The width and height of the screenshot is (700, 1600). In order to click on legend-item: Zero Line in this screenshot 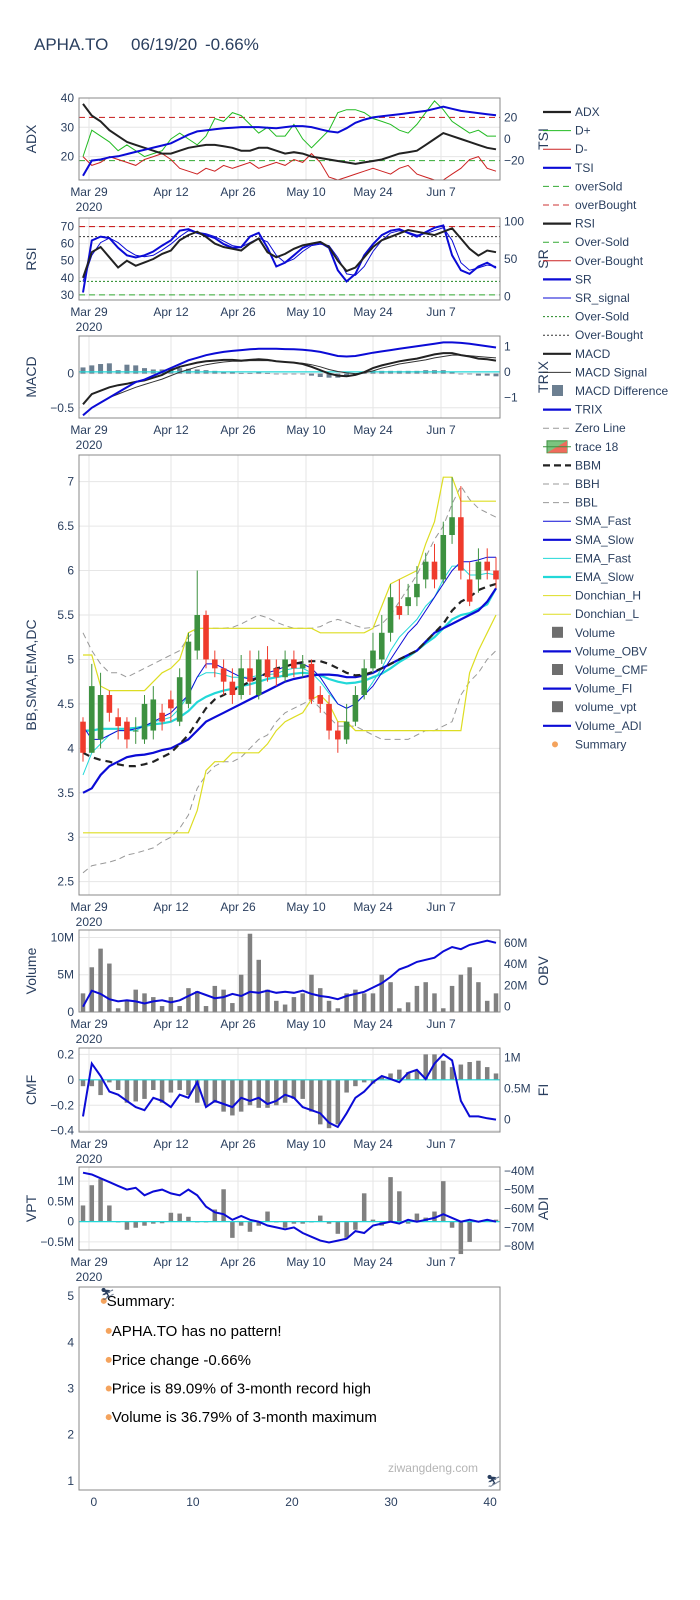, I will do `click(584, 428)`.